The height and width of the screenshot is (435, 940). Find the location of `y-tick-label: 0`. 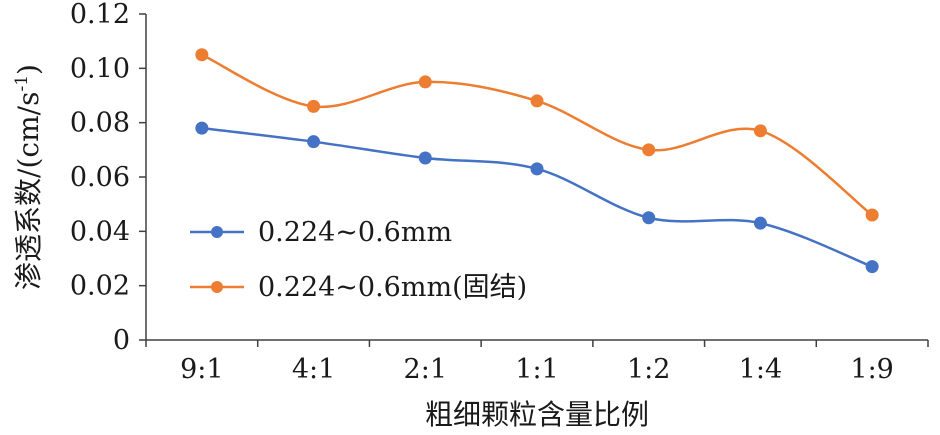

y-tick-label: 0 is located at coordinates (121, 340).